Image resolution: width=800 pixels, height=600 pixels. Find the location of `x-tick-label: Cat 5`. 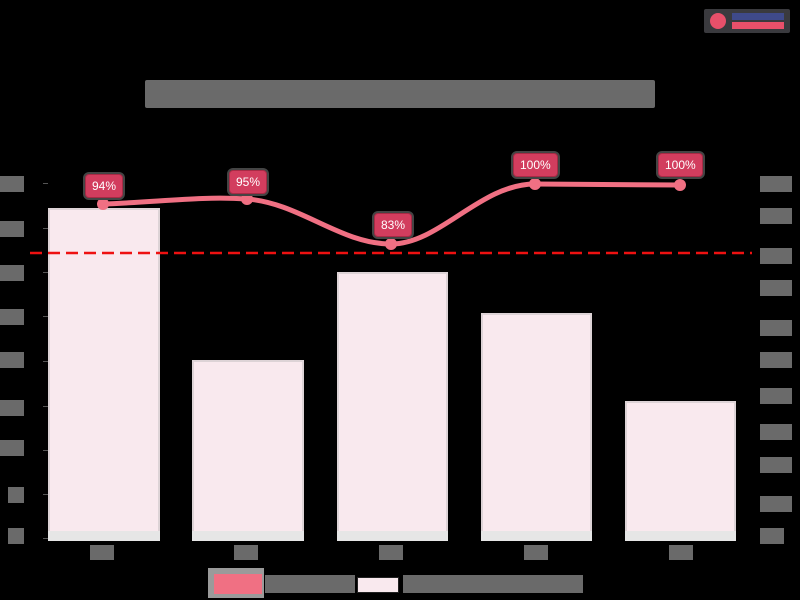

x-tick-label: Cat 5 is located at coordinates (681, 552).